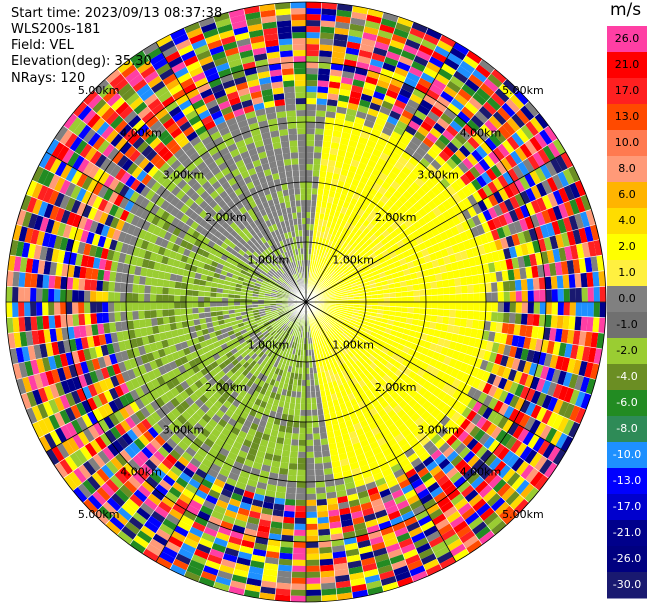 The image size is (647, 607). Describe the element at coordinates (189, 396) in the screenshot. I see `ray-separator` at that location.